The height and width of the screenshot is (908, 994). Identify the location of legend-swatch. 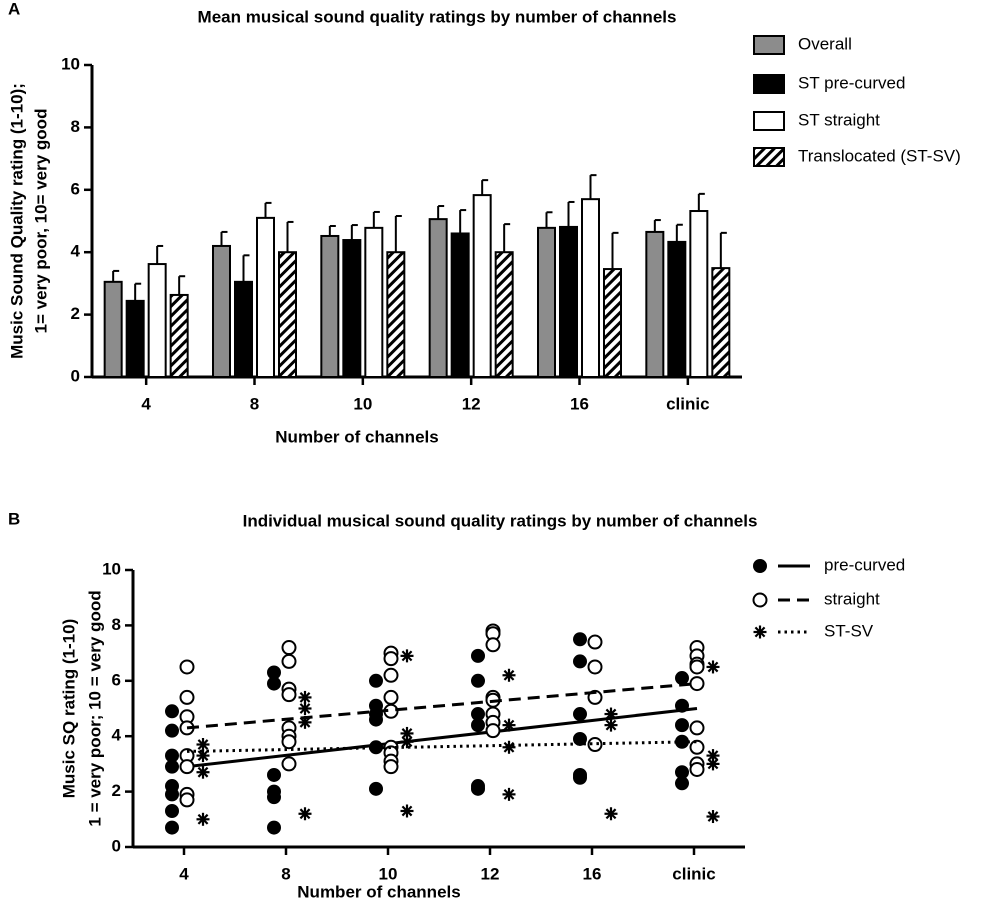
(769, 121).